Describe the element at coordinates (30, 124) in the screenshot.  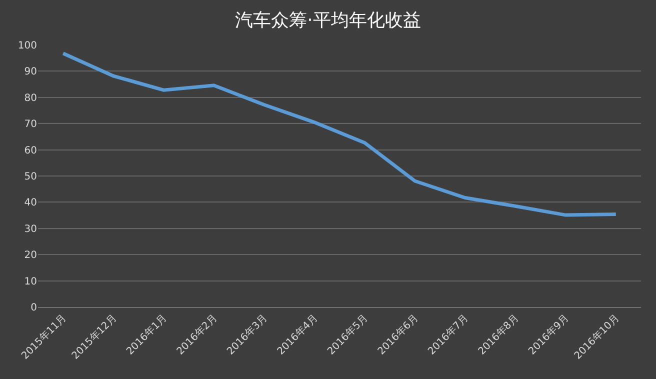
I see `y-tick-label: 70` at that location.